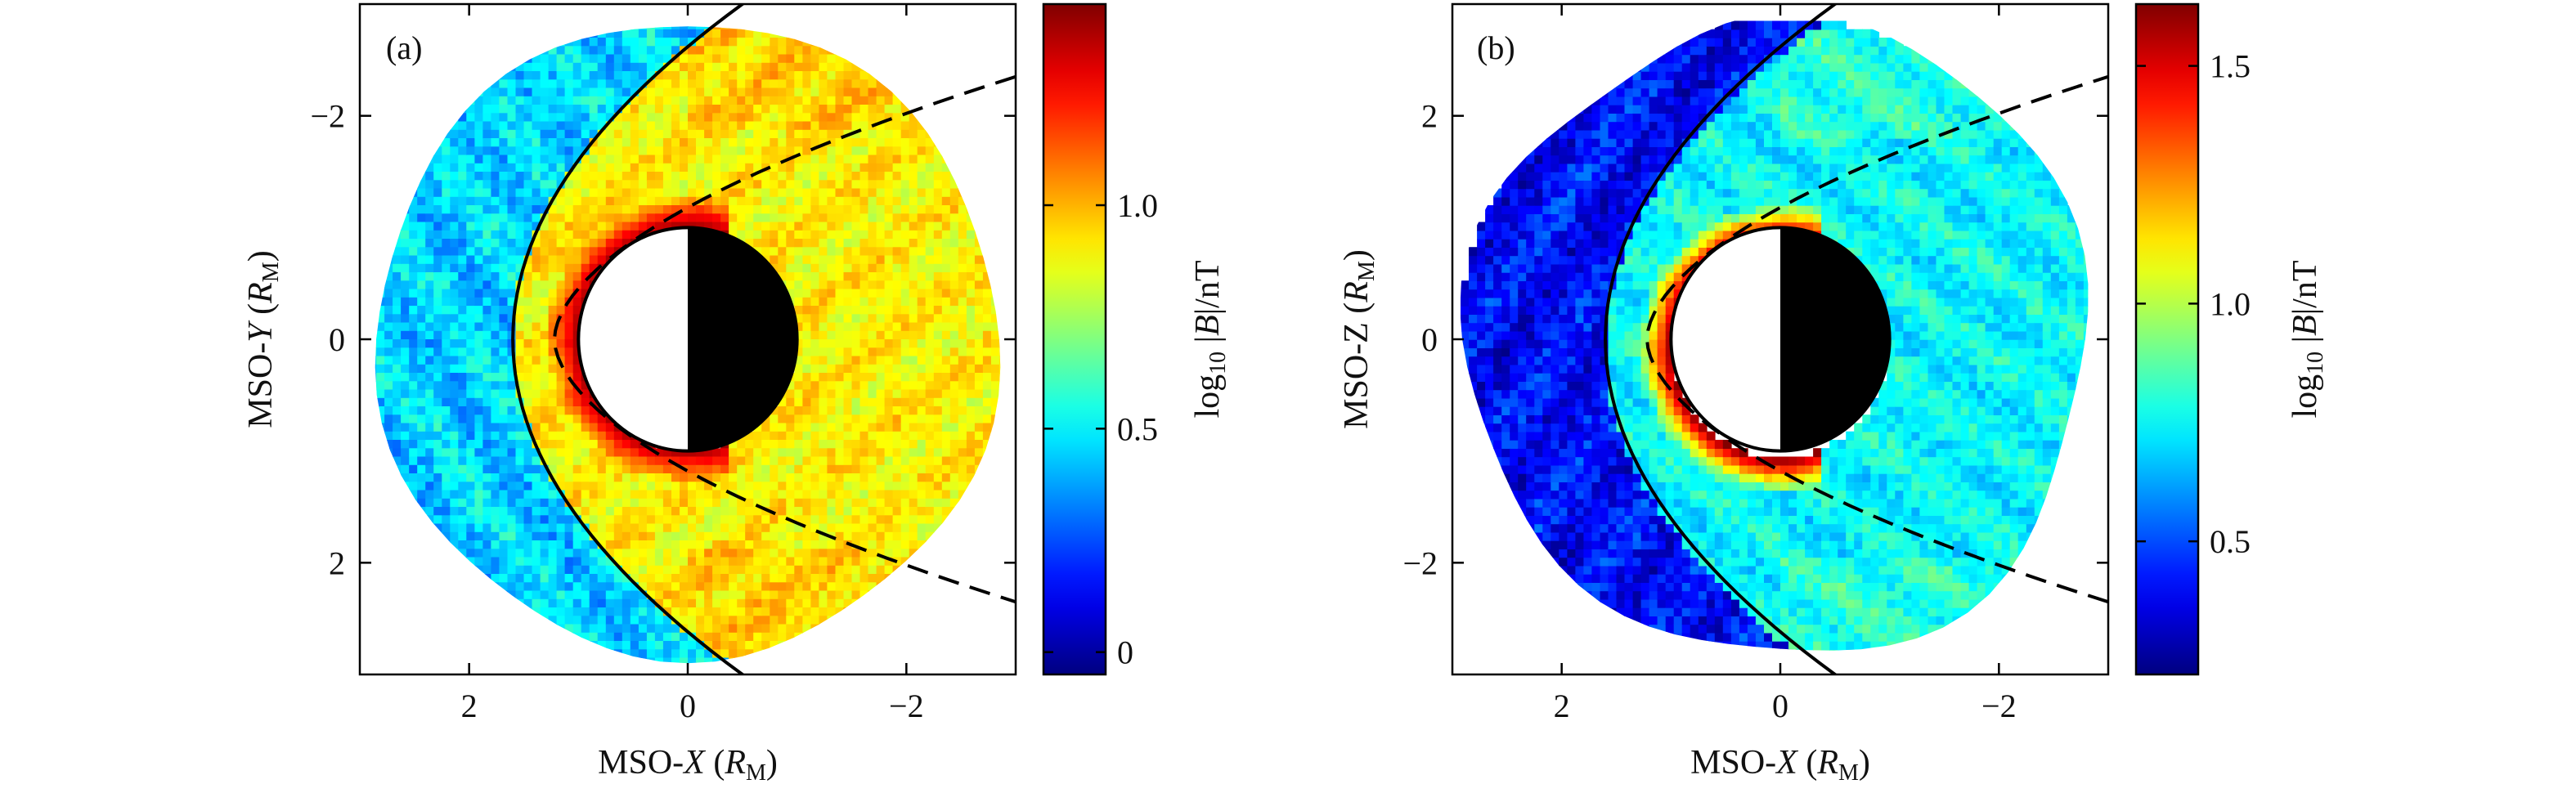 This screenshot has width=2576, height=793. What do you see at coordinates (2193, 304) in the screenshot?
I see `colorbar-ticks-b: 0.5 1.0 1.5` at bounding box center [2193, 304].